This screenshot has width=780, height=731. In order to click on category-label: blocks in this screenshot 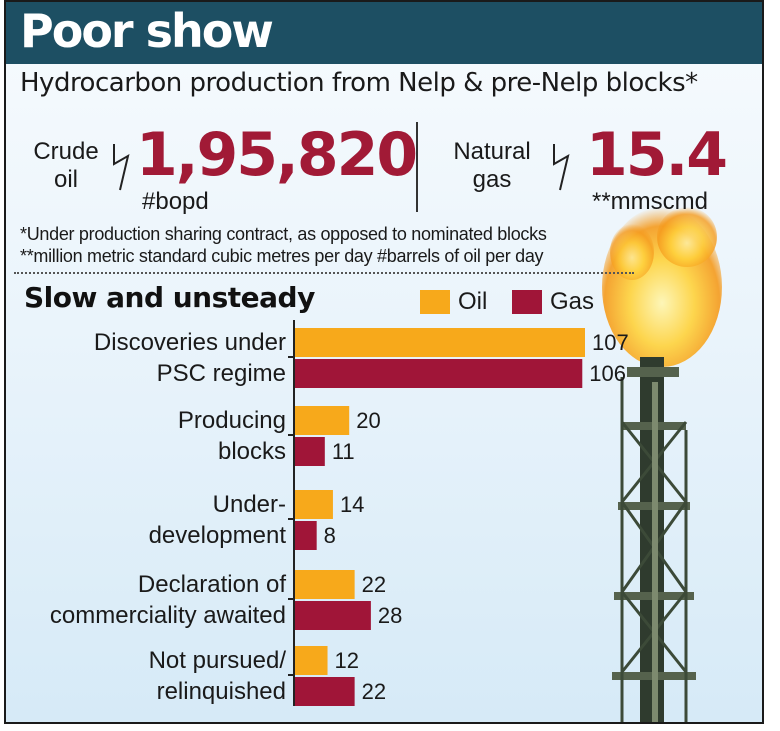, I will do `click(252, 451)`.